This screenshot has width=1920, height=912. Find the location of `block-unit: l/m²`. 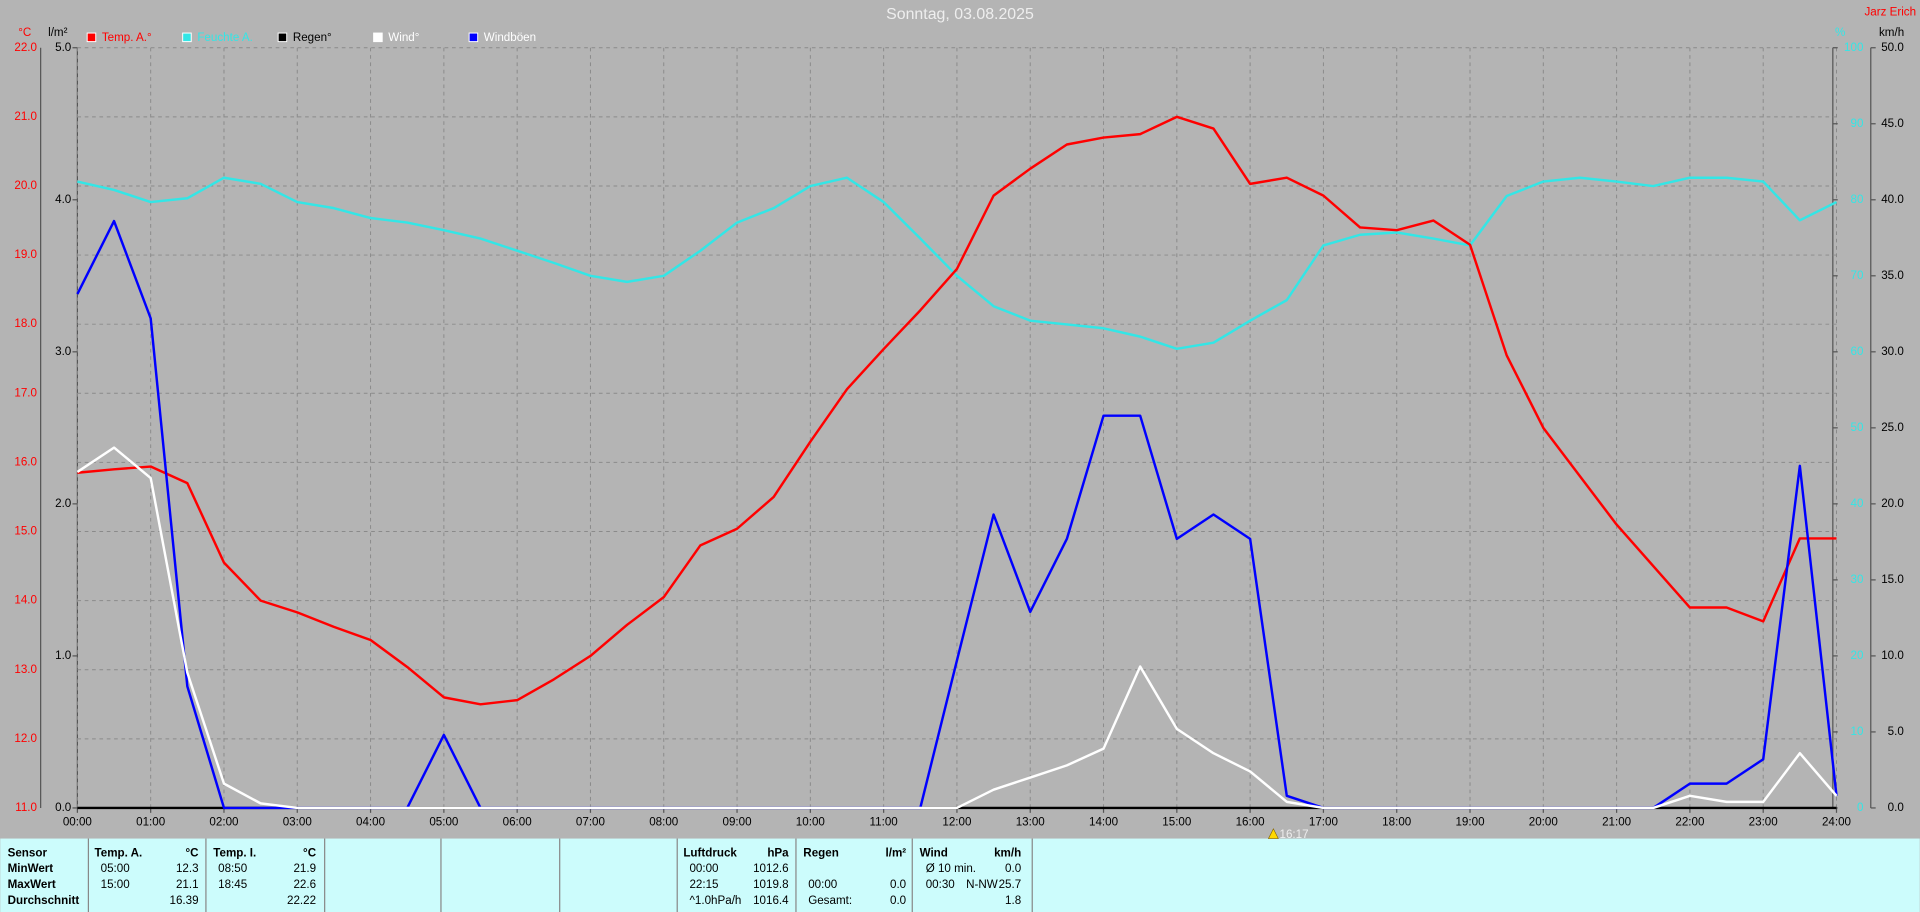

block-unit: l/m² is located at coordinates (895, 852).